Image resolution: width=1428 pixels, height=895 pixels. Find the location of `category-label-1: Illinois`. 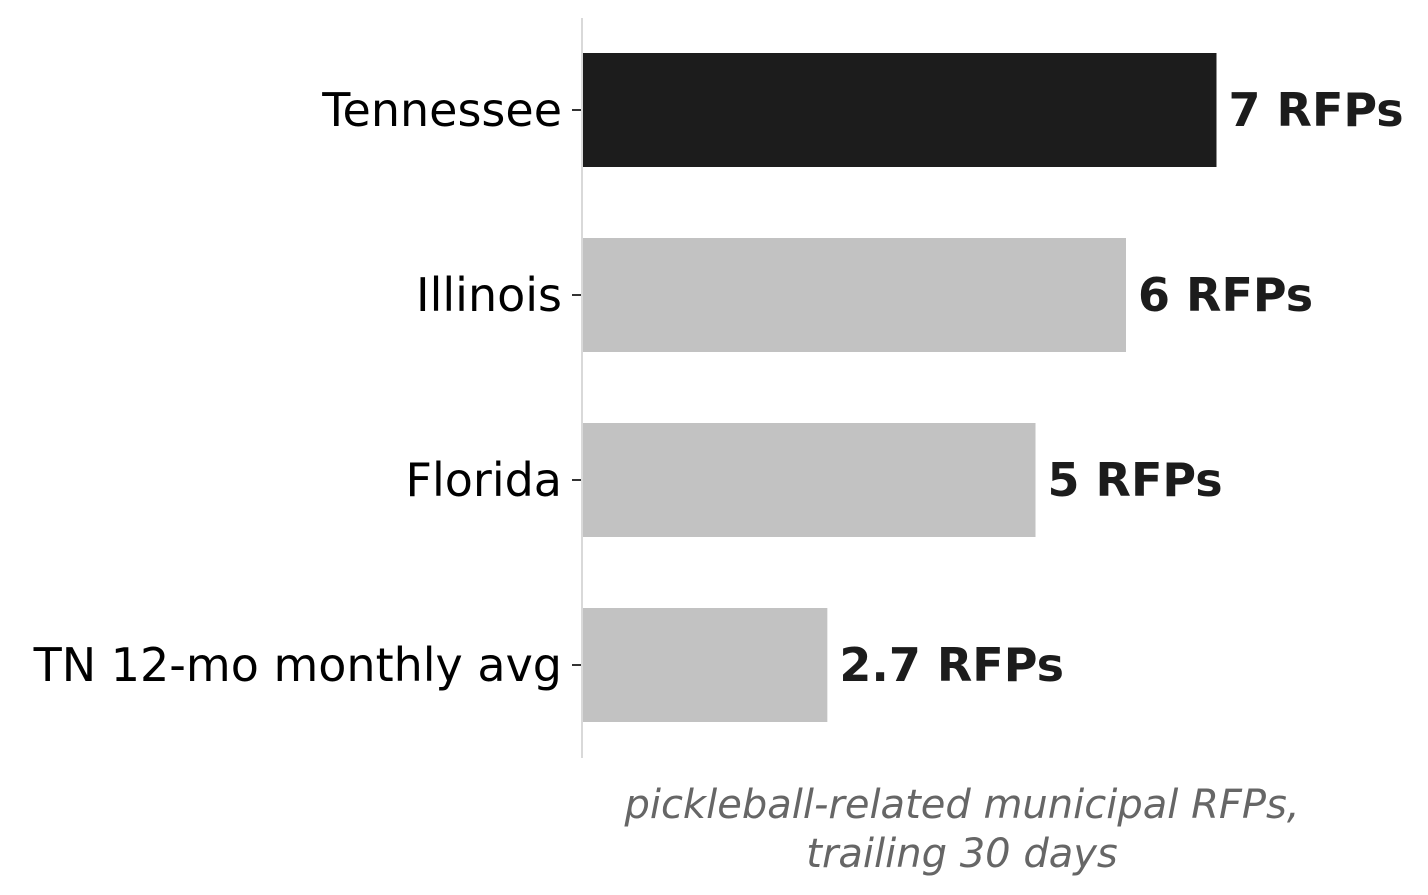

category-label-1: Illinois is located at coordinates (489, 295).